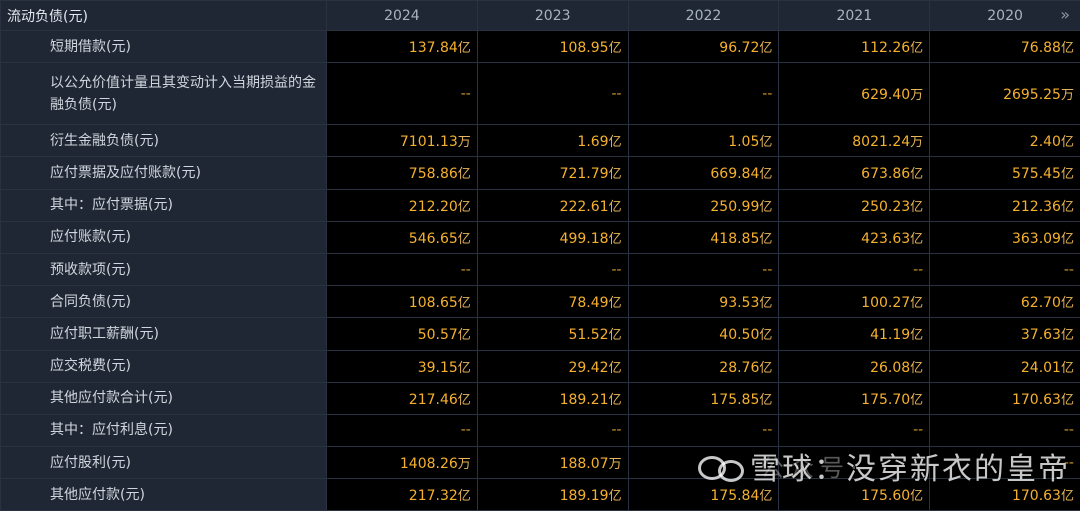  What do you see at coordinates (854, 205) in the screenshot?
I see `value-cell: 250.23亿` at bounding box center [854, 205].